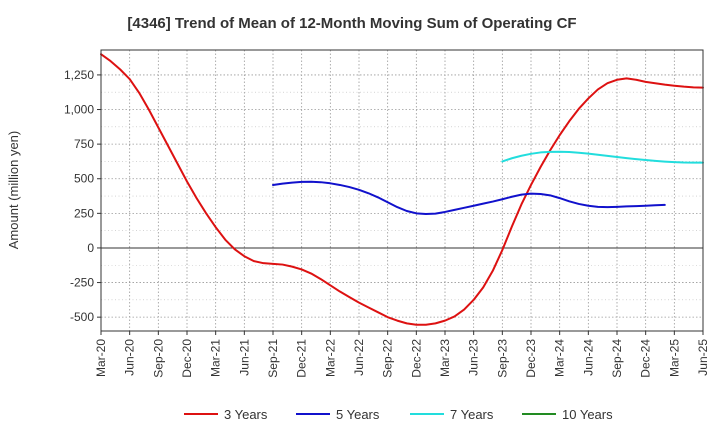  What do you see at coordinates (646, 358) in the screenshot?
I see `x-tick-label: Dec-24` at bounding box center [646, 358].